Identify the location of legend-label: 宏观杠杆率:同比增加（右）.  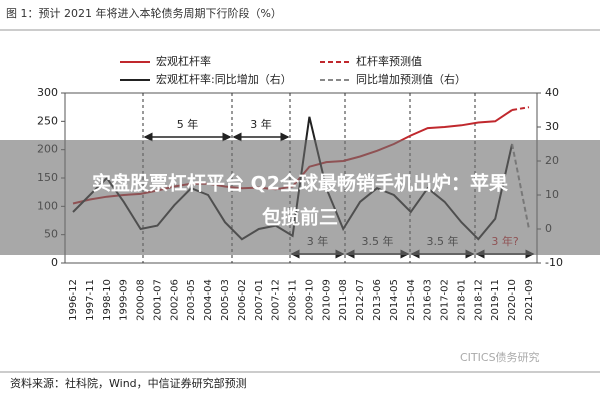
(224, 79).